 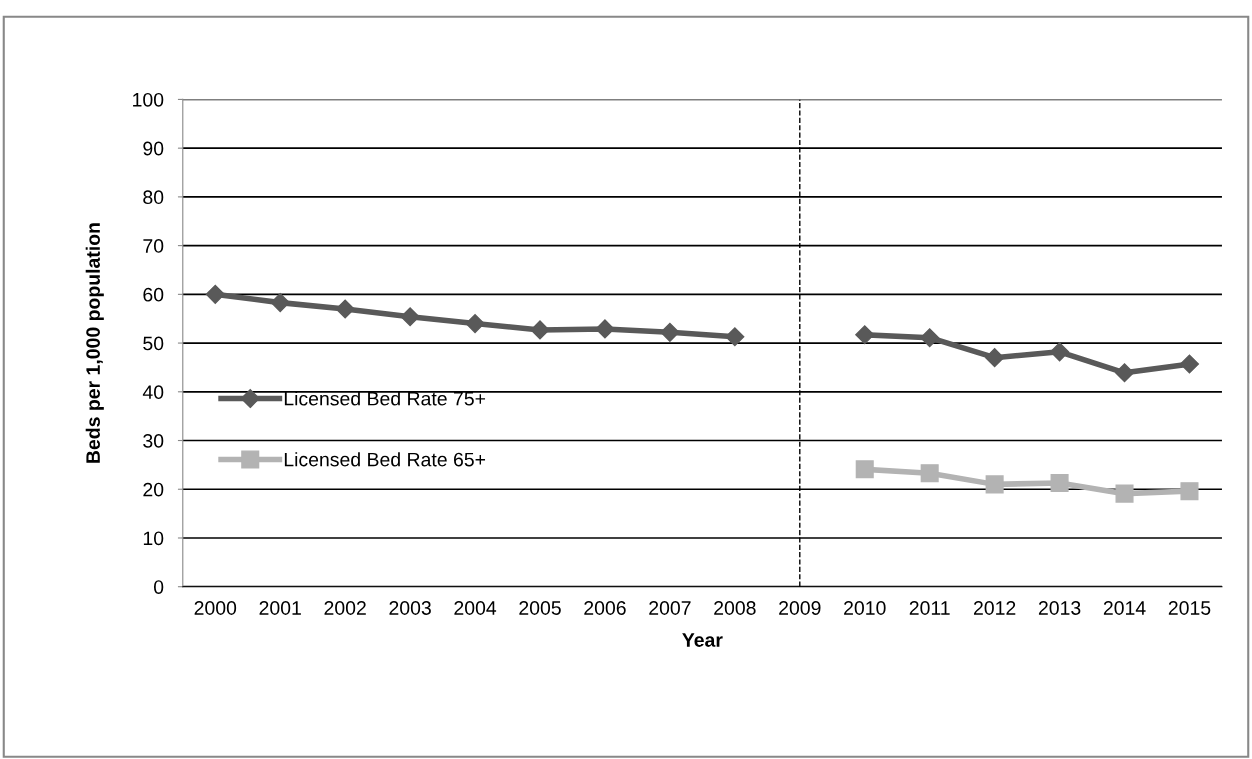 What do you see at coordinates (153, 343) in the screenshot?
I see `y-tick-label: 50` at bounding box center [153, 343].